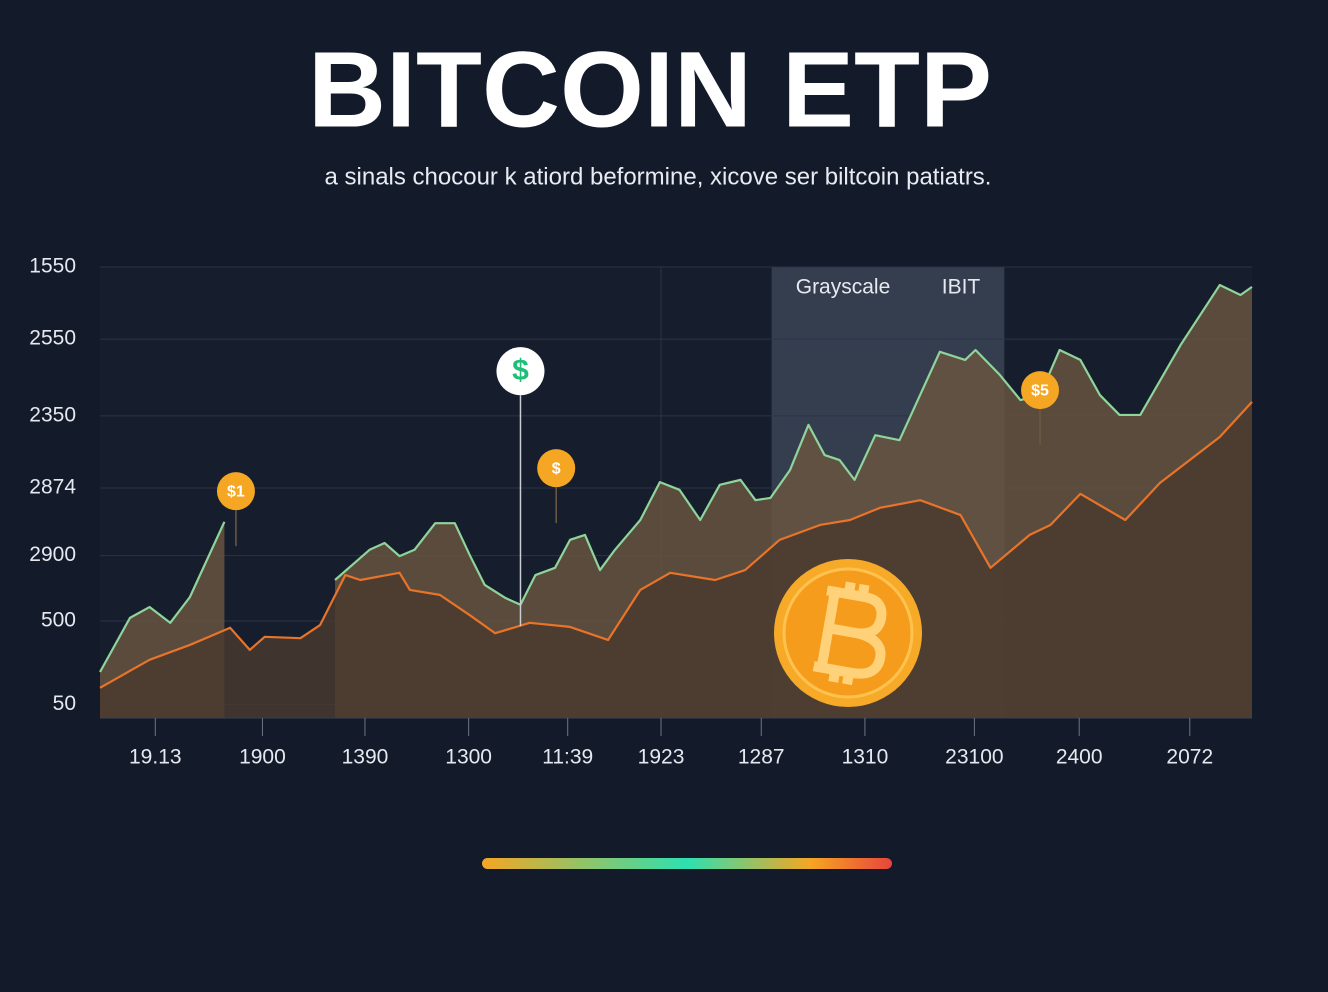 The width and height of the screenshot is (1328, 992). Describe the element at coordinates (64, 703) in the screenshot. I see `y-tick-label: 50` at that location.